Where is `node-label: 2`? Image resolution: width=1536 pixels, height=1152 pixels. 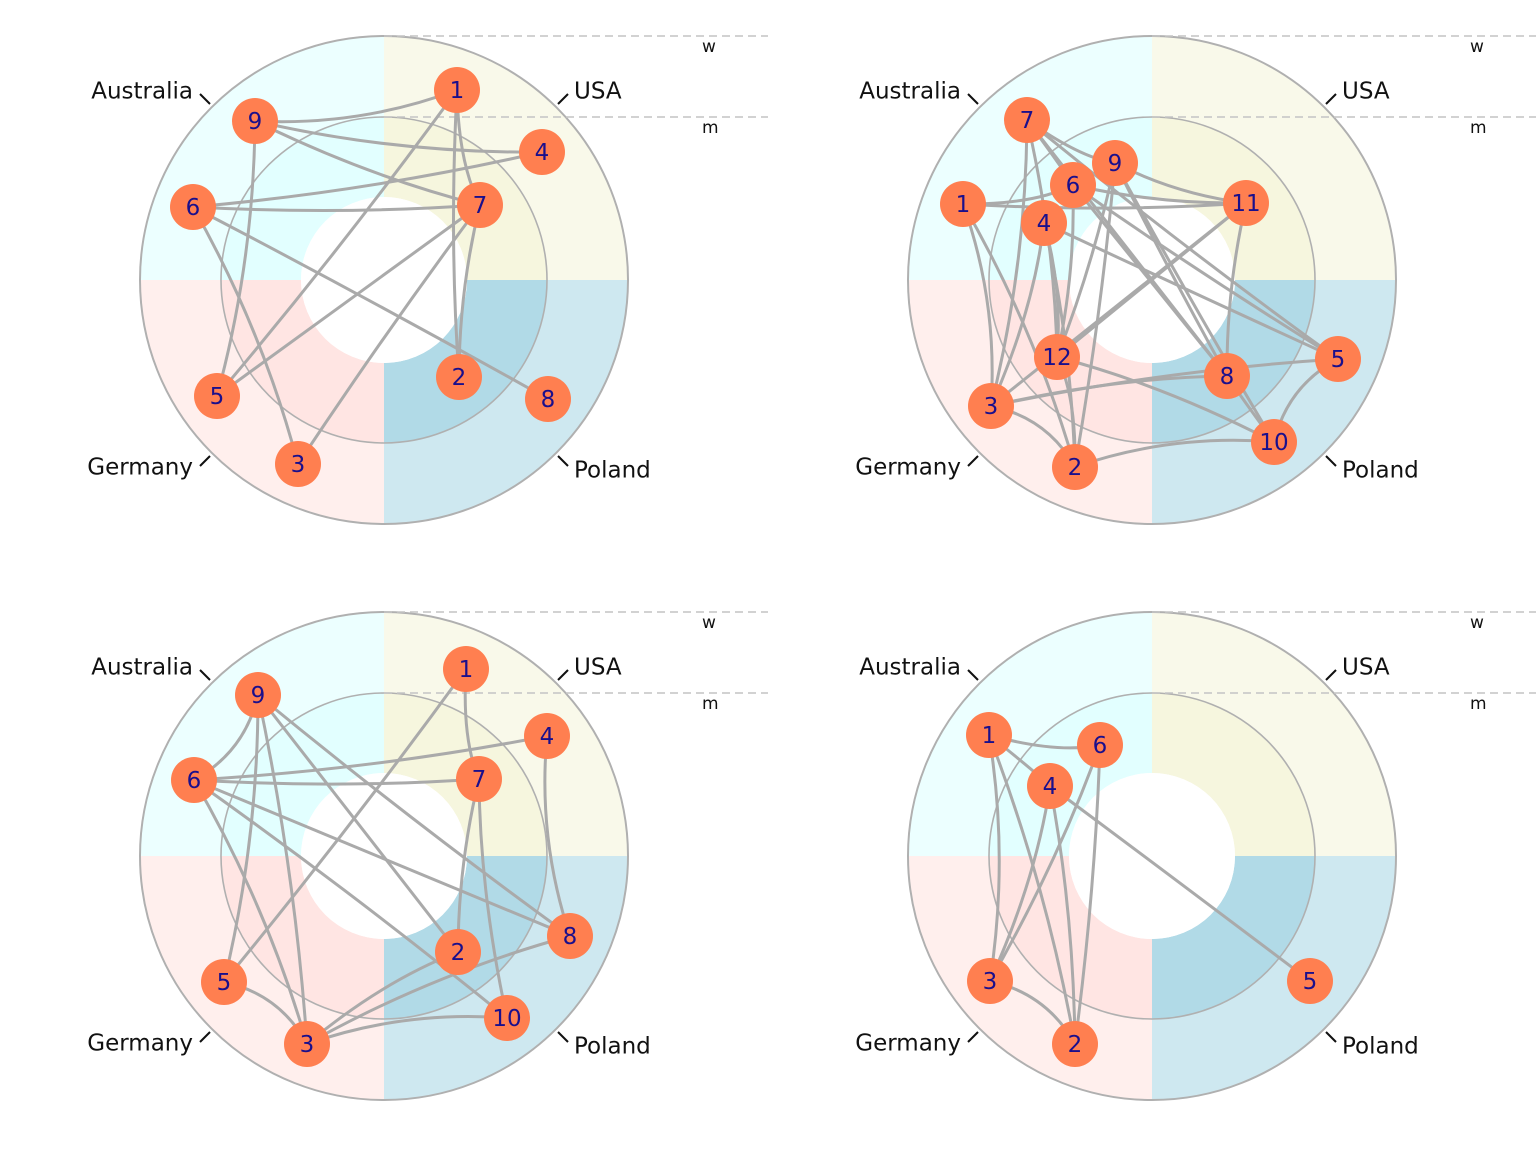
node-label: 2 is located at coordinates (459, 378).